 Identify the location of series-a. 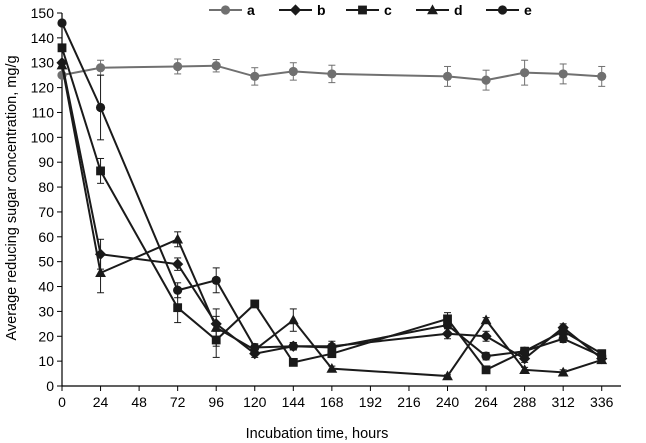
(332, 74).